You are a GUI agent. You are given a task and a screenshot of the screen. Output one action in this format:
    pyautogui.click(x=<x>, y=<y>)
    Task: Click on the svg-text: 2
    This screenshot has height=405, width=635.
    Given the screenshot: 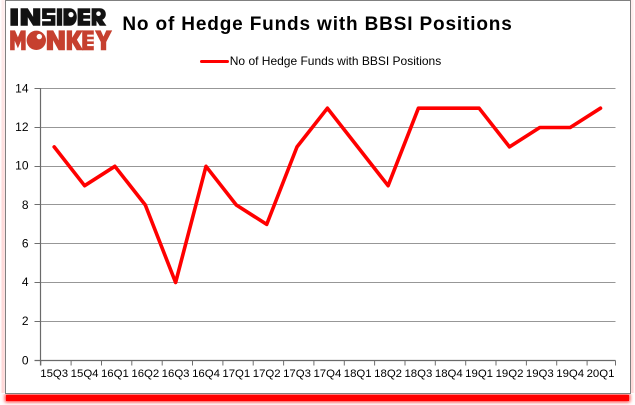 What is the action you would take?
    pyautogui.click(x=25, y=321)
    